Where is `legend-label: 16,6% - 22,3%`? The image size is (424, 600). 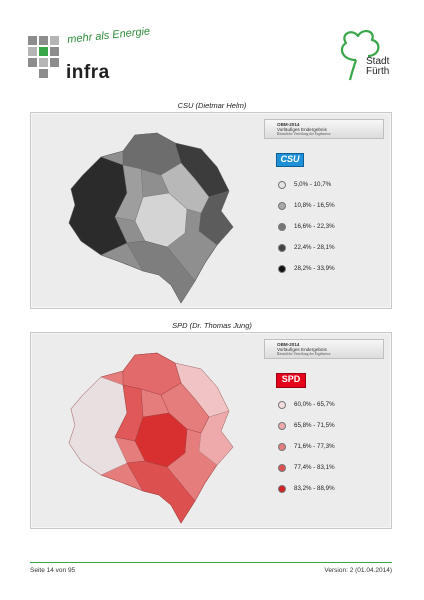 legend-label: 16,6% - 22,3% is located at coordinates (314, 226).